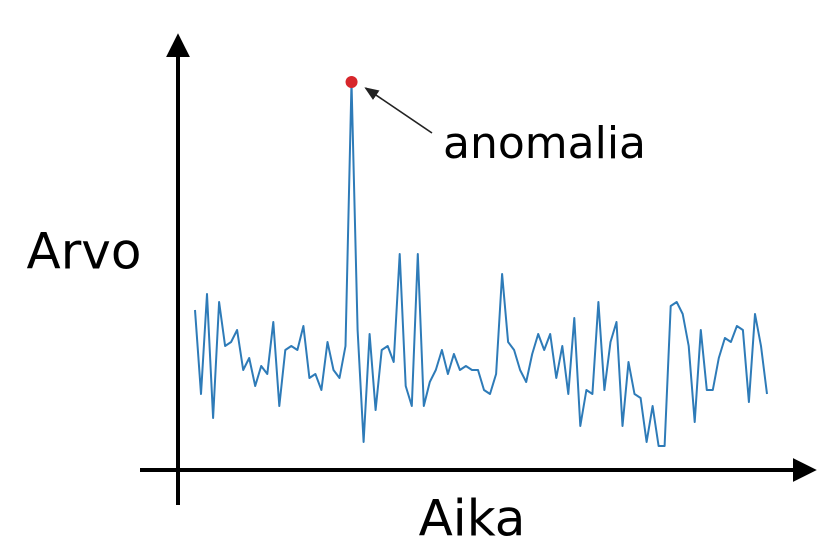  What do you see at coordinates (544, 143) in the screenshot?
I see `annotation-text: anomalia` at bounding box center [544, 143].